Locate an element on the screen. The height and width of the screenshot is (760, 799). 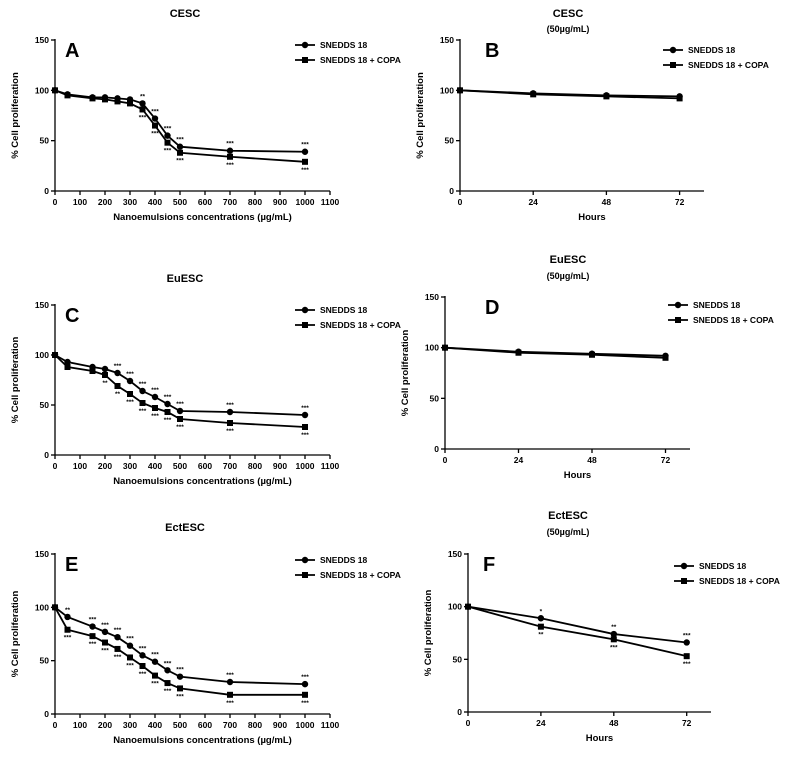
x-tick-label: 24 is located at coordinates (541, 723).